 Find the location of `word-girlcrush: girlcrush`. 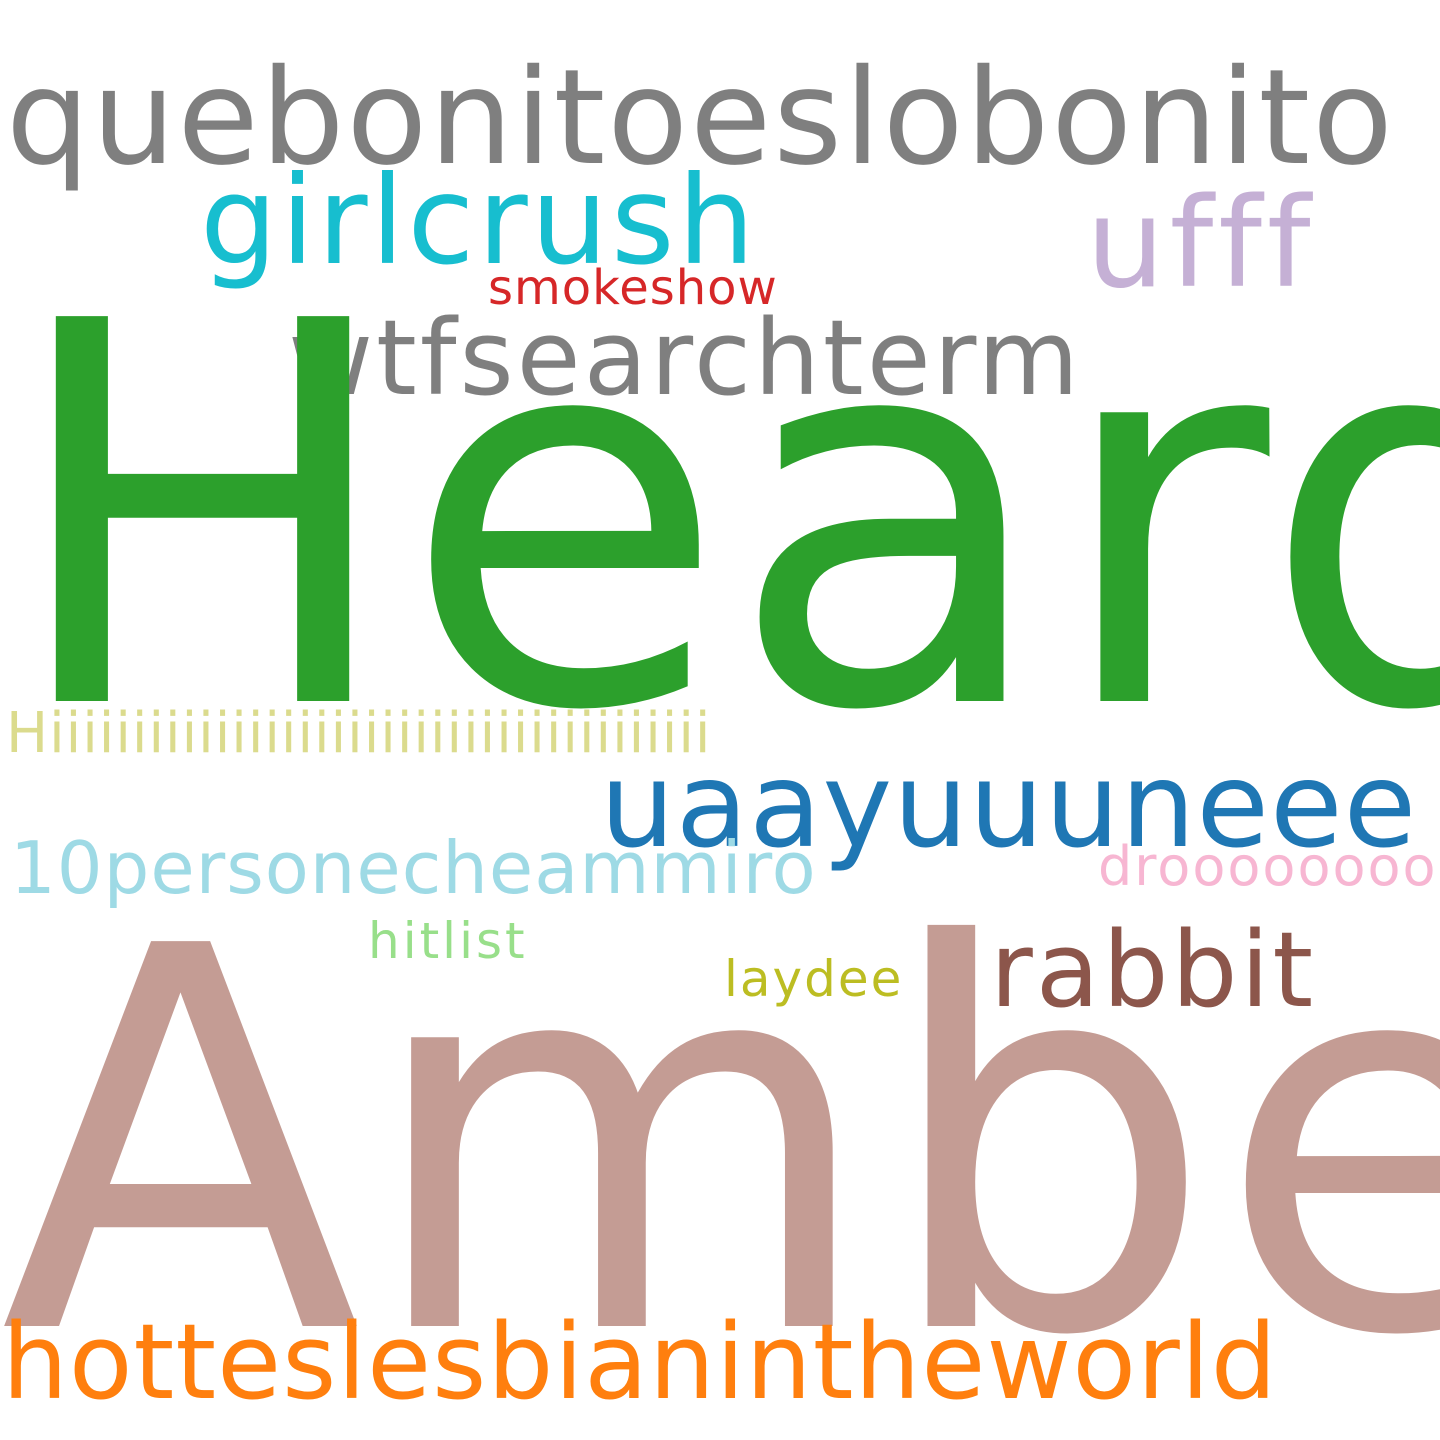

word-girlcrush: girlcrush is located at coordinates (479, 221).